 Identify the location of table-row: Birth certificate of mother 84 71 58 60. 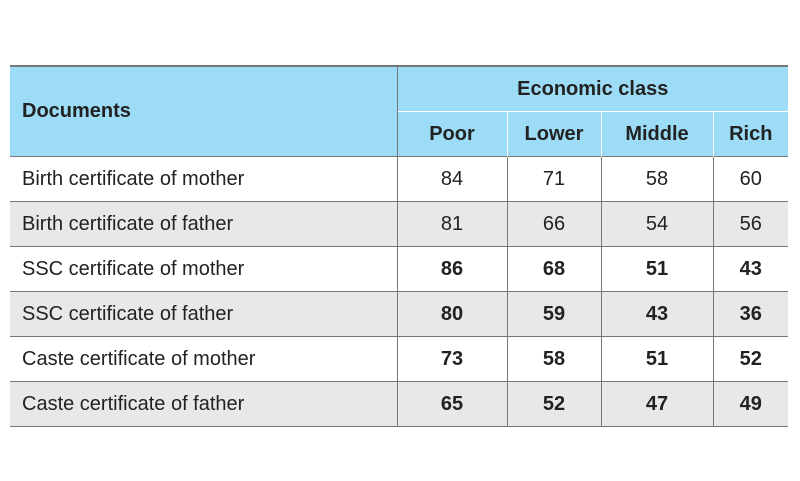
(399, 179).